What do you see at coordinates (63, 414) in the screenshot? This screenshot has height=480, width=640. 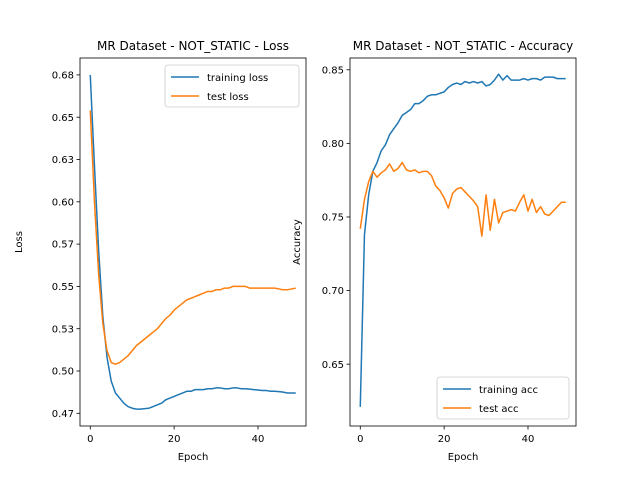 I see `y-tick-label: 0.47` at bounding box center [63, 414].